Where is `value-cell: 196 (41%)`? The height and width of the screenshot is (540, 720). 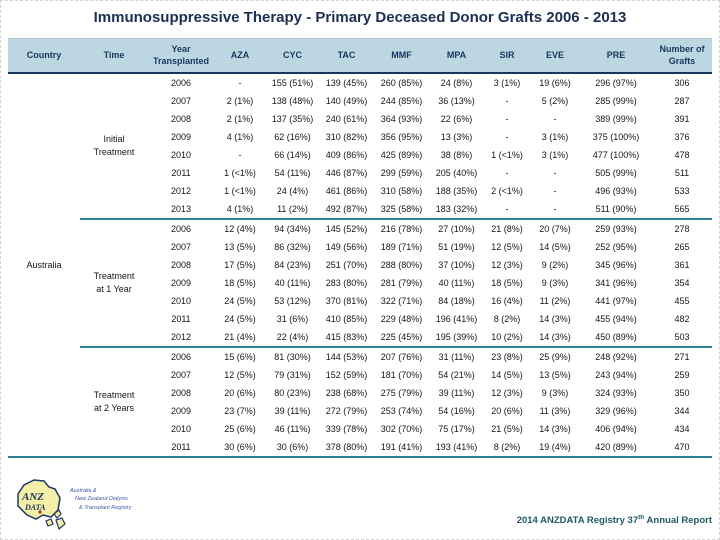
value-cell: 196 (41%) is located at coordinates (456, 319).